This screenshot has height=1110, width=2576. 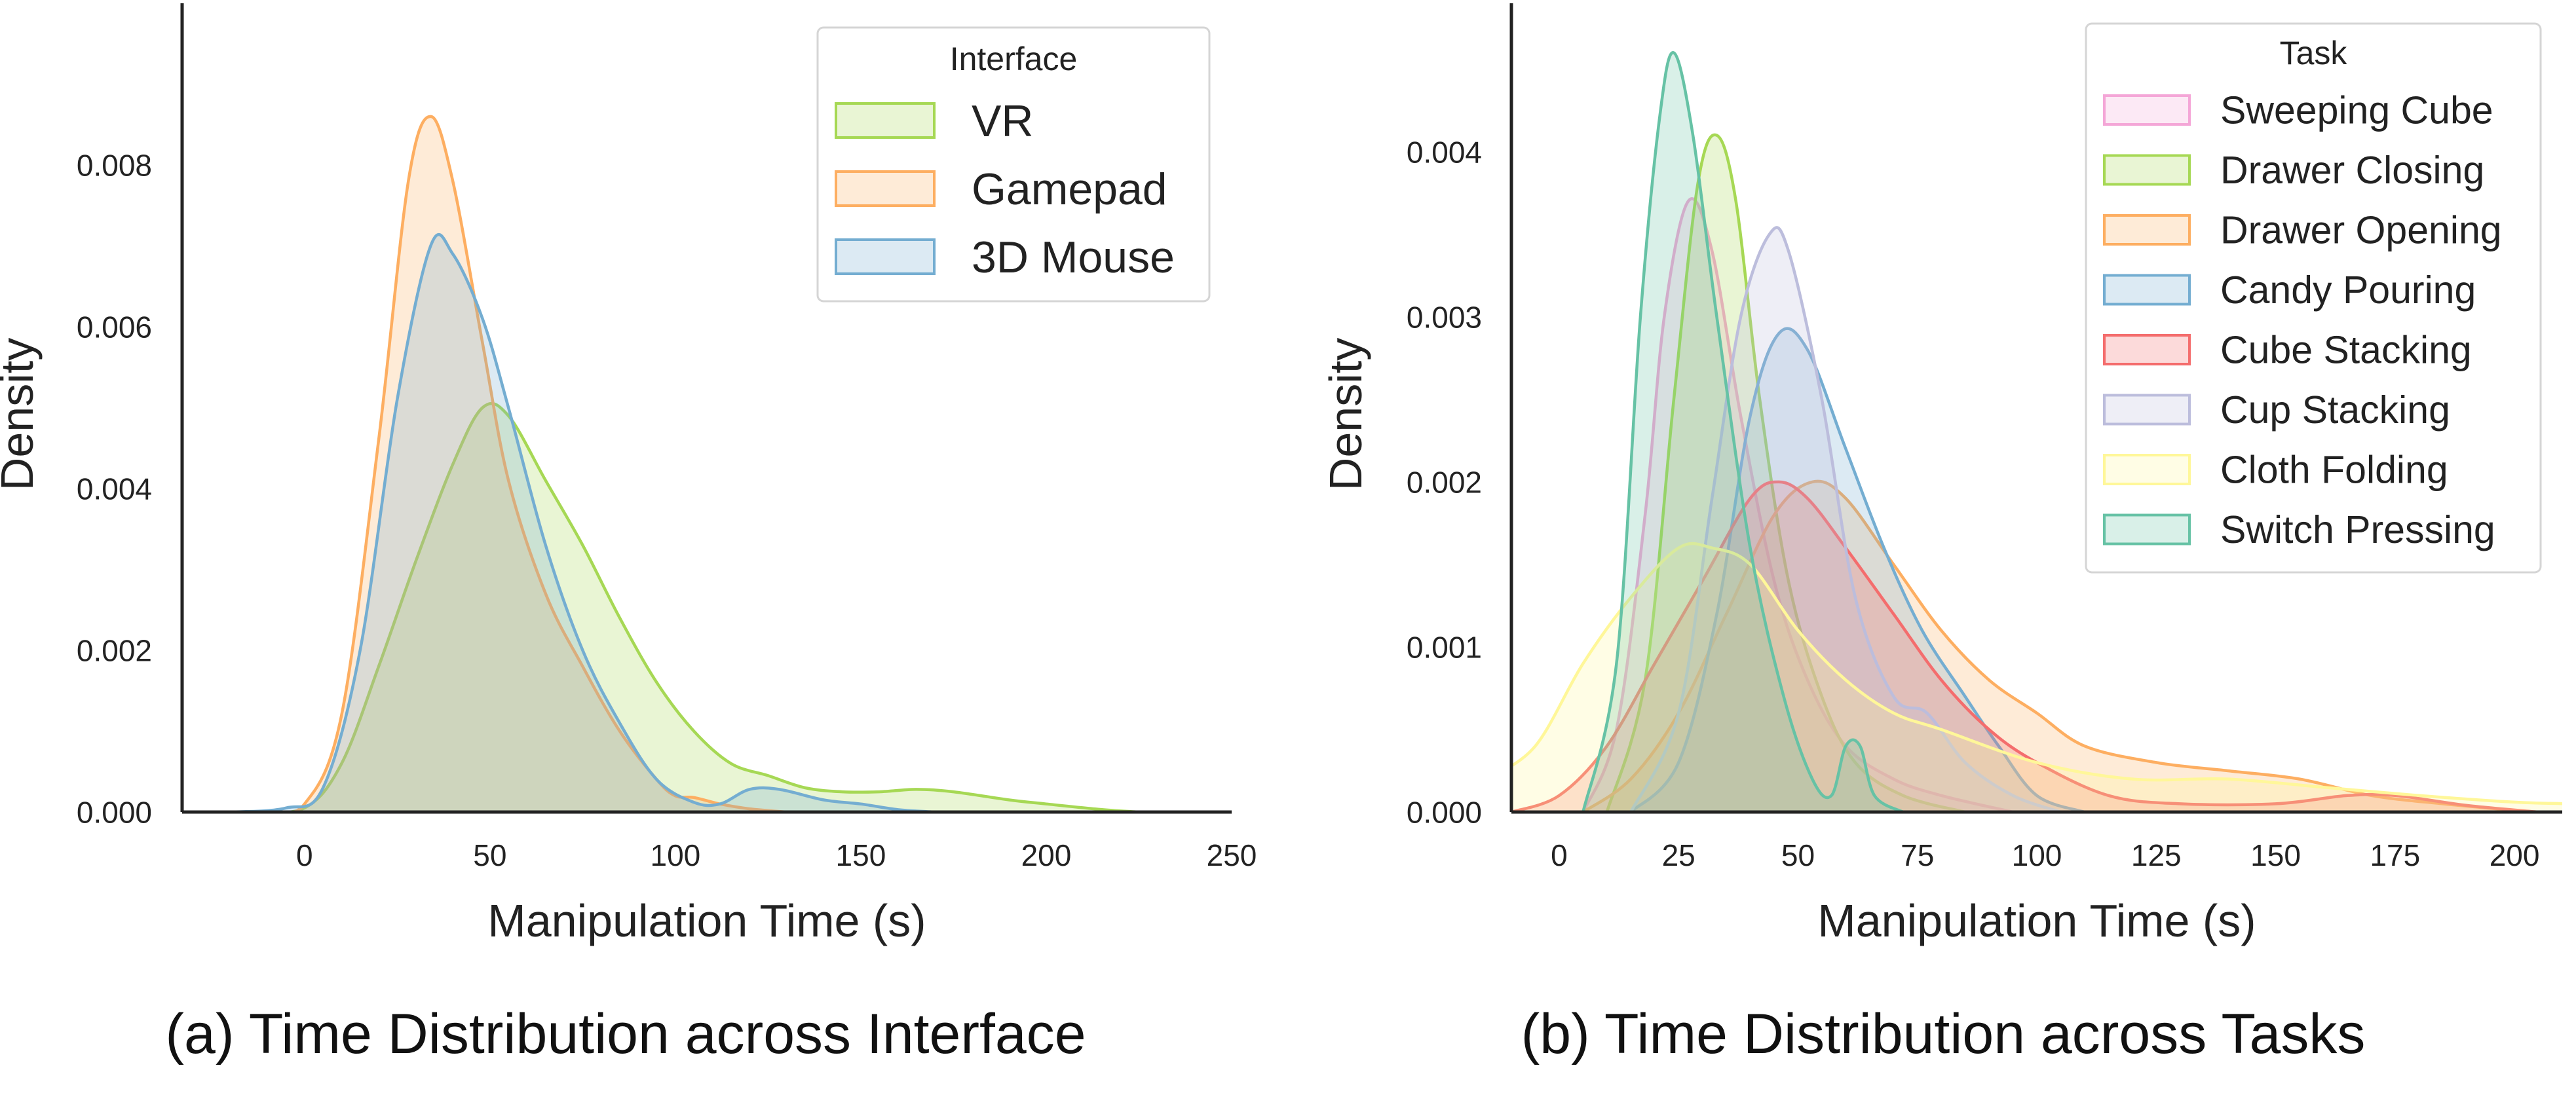 I want to click on density-area-gamepad, so click(x=527, y=464).